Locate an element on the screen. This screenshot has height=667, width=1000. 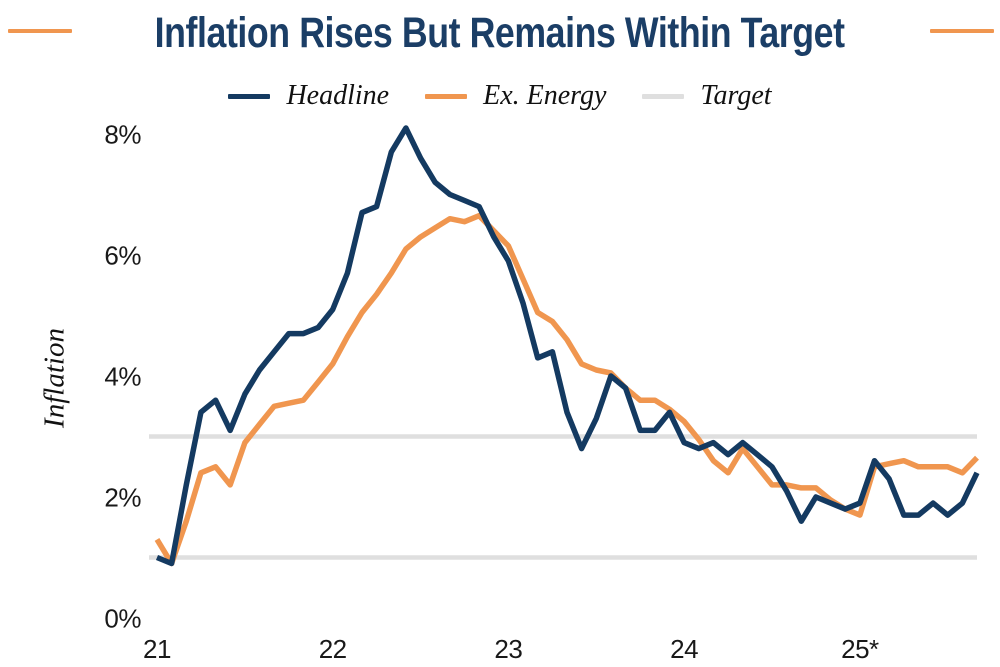
x-tick-label-25: 25* is located at coordinates (860, 649).